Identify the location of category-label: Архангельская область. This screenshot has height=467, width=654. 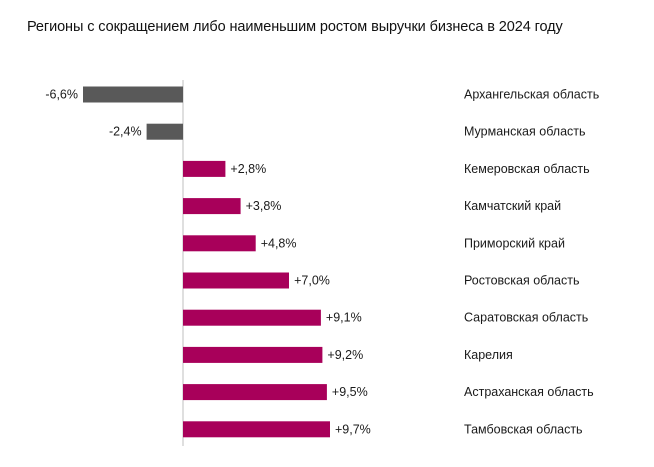
(531, 95).